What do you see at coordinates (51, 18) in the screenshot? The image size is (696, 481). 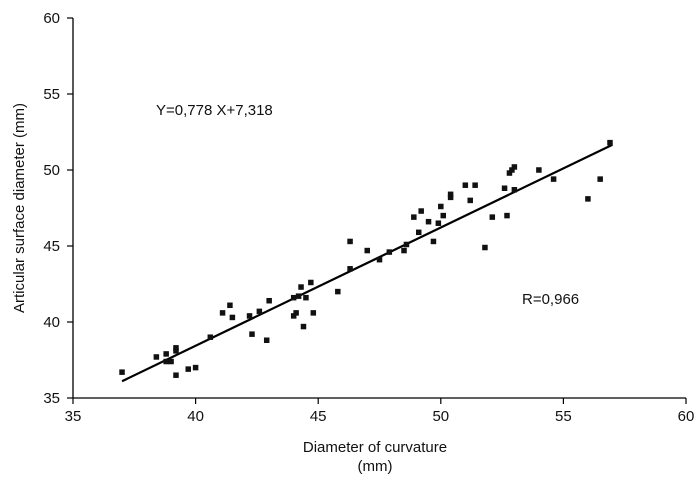 I see `y-tick-label-60: 60` at bounding box center [51, 18].